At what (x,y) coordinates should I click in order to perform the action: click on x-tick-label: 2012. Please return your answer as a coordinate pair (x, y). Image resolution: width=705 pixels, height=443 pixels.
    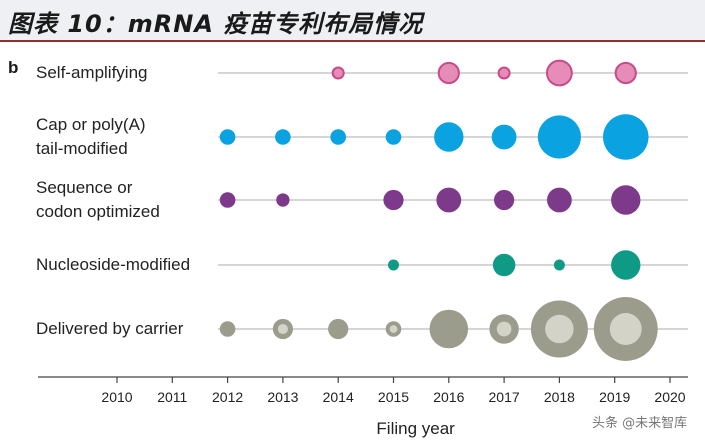
    Looking at the image, I should click on (227, 397).